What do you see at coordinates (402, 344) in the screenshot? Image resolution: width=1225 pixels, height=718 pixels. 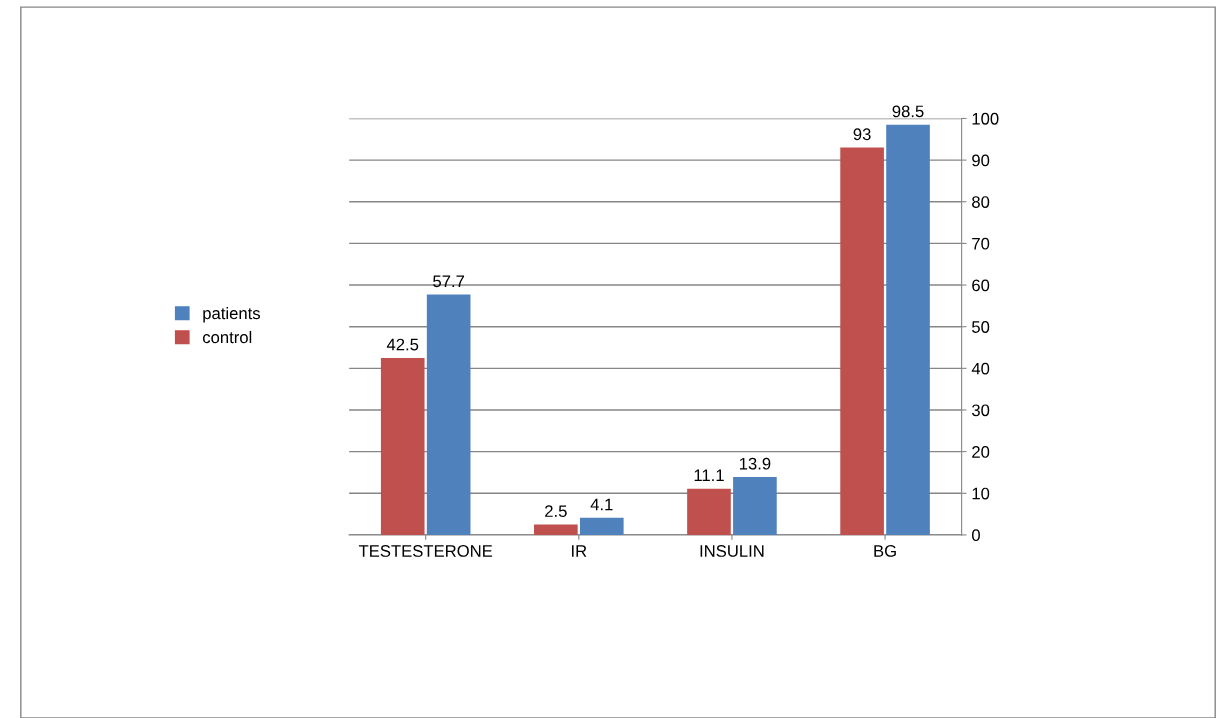 I see `data-label: 42.5` at bounding box center [402, 344].